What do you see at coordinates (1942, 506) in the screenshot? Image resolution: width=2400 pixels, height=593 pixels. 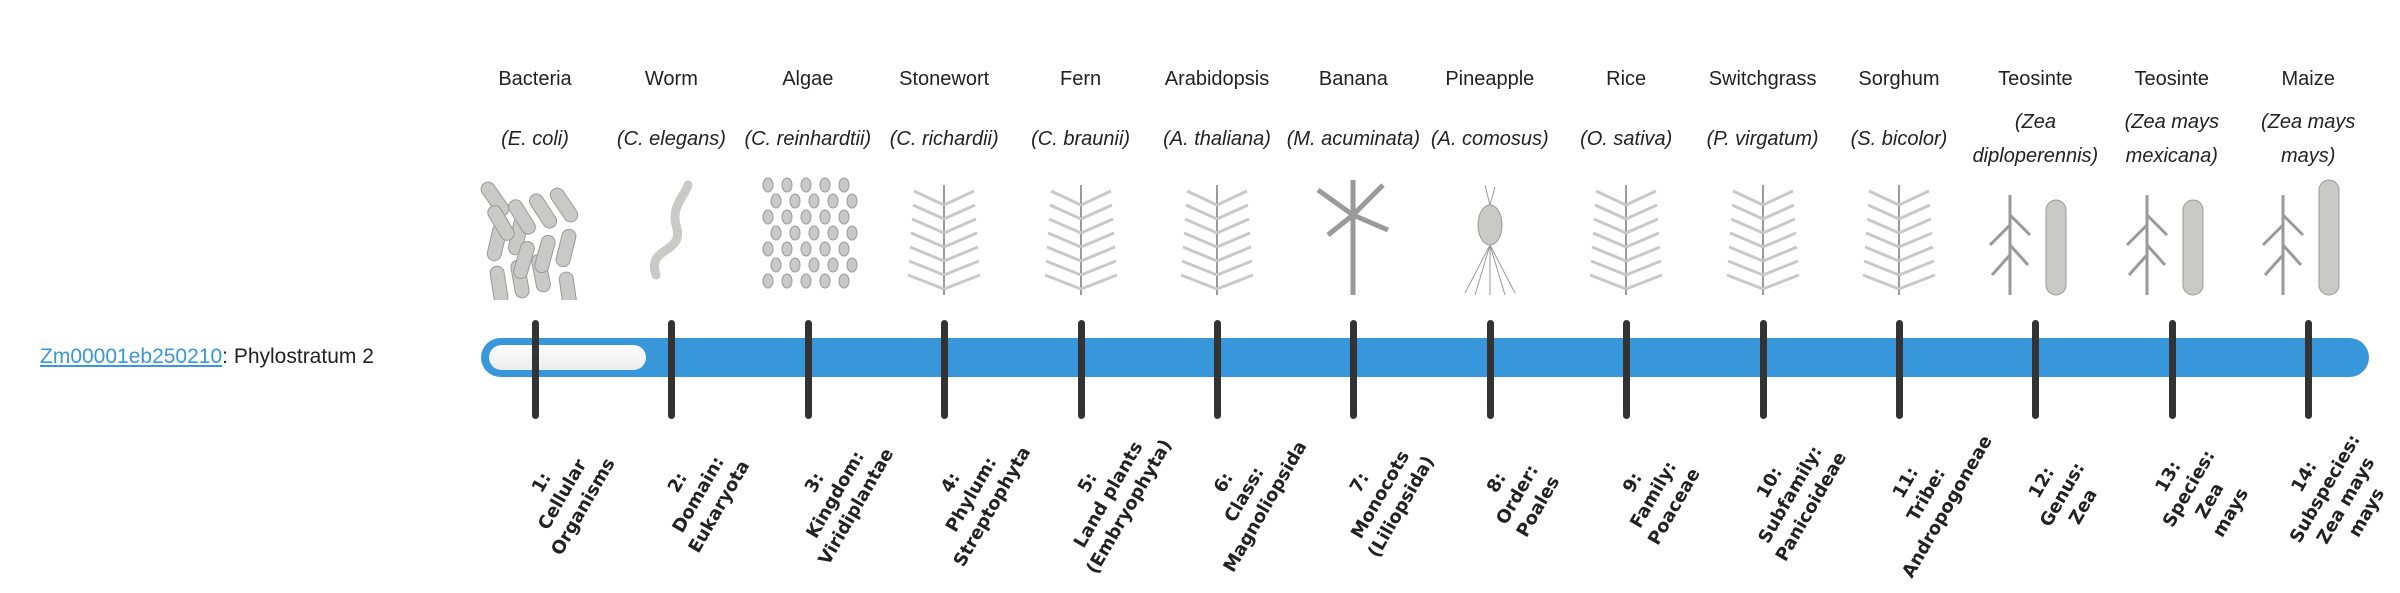 I see `stratum-label: 11: Tribe: Andropogoneae` at bounding box center [1942, 506].